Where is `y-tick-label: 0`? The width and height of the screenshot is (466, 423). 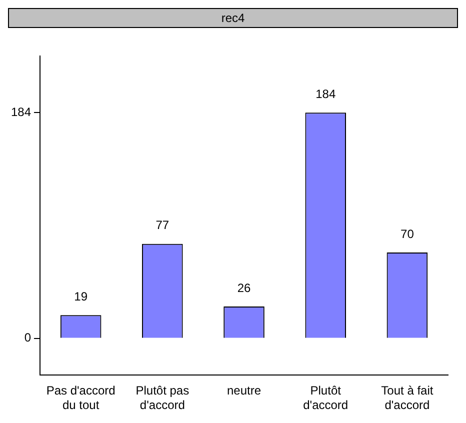
y-tick-label: 0 is located at coordinates (28, 337).